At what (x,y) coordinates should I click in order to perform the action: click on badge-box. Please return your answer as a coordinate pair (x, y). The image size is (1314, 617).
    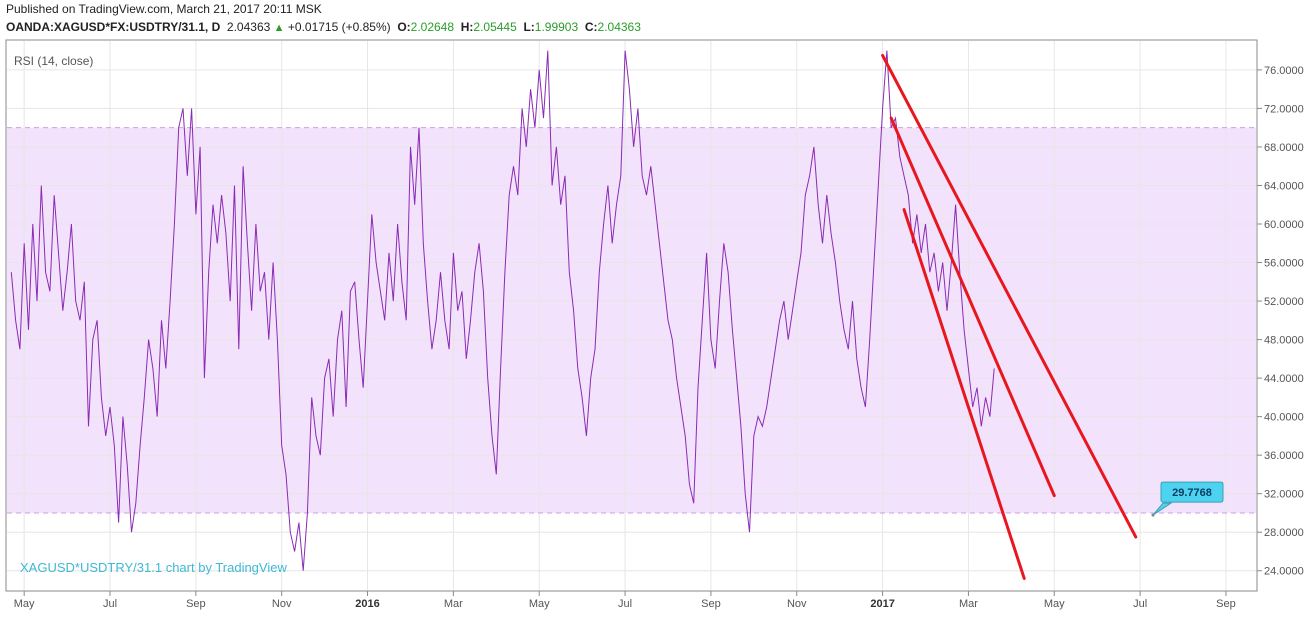
    Looking at the image, I should click on (1192, 492).